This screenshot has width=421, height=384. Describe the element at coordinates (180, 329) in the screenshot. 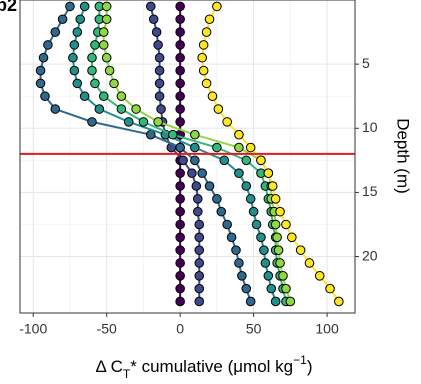

I see `x-tick-label: 0` at that location.